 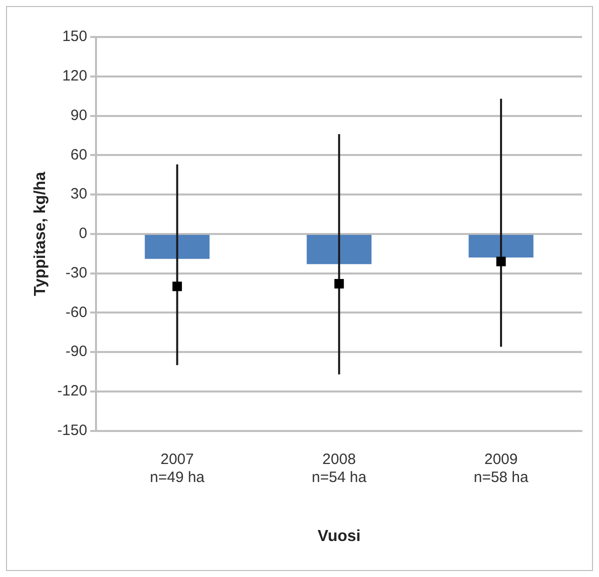 What do you see at coordinates (178, 468) in the screenshot?
I see `x-tick-label: 2007 n=49 ha` at bounding box center [178, 468].